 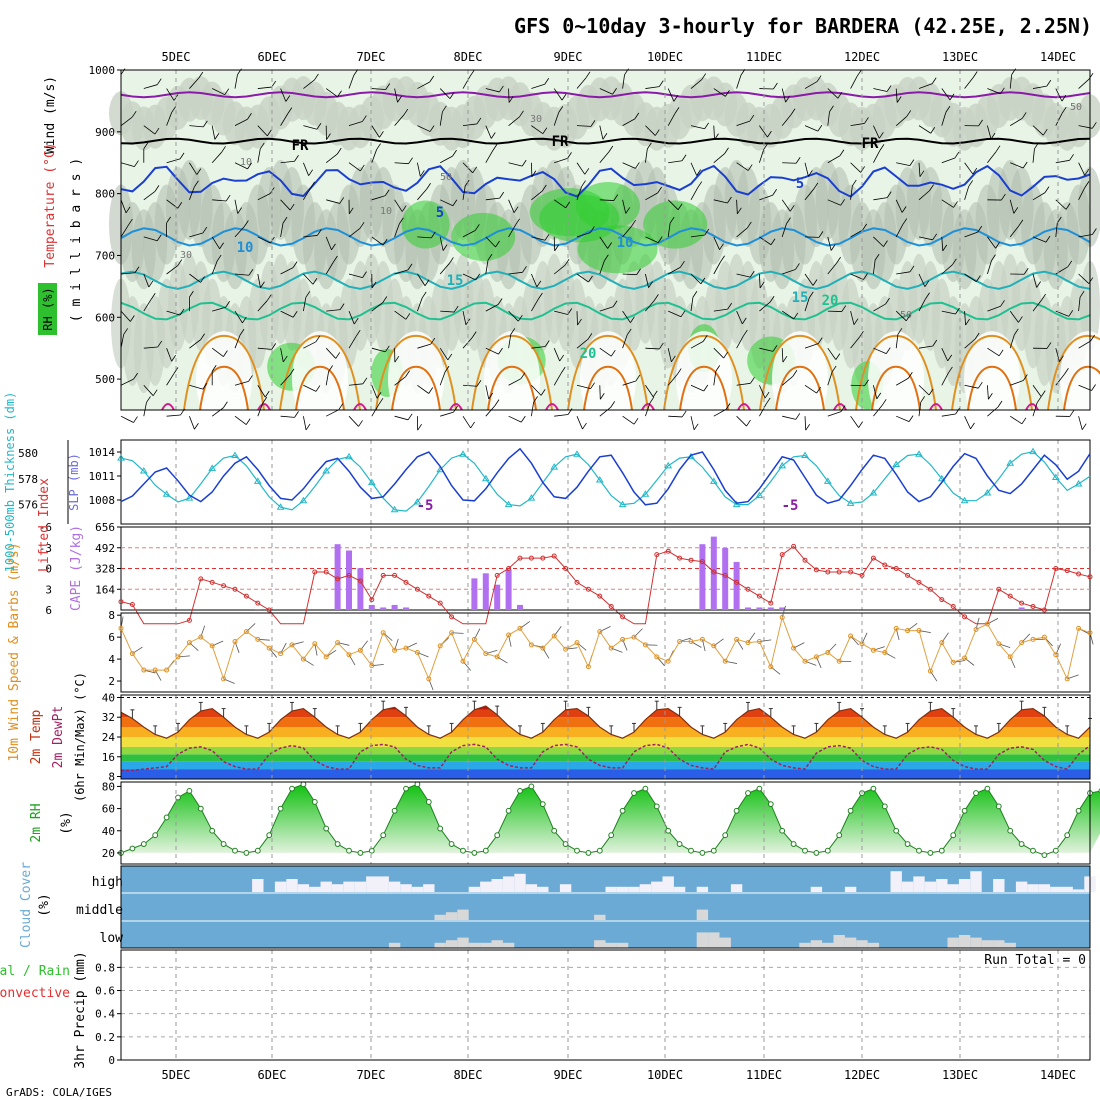 I want to click on cloud-level-middle: middle, so click(x=99, y=910).